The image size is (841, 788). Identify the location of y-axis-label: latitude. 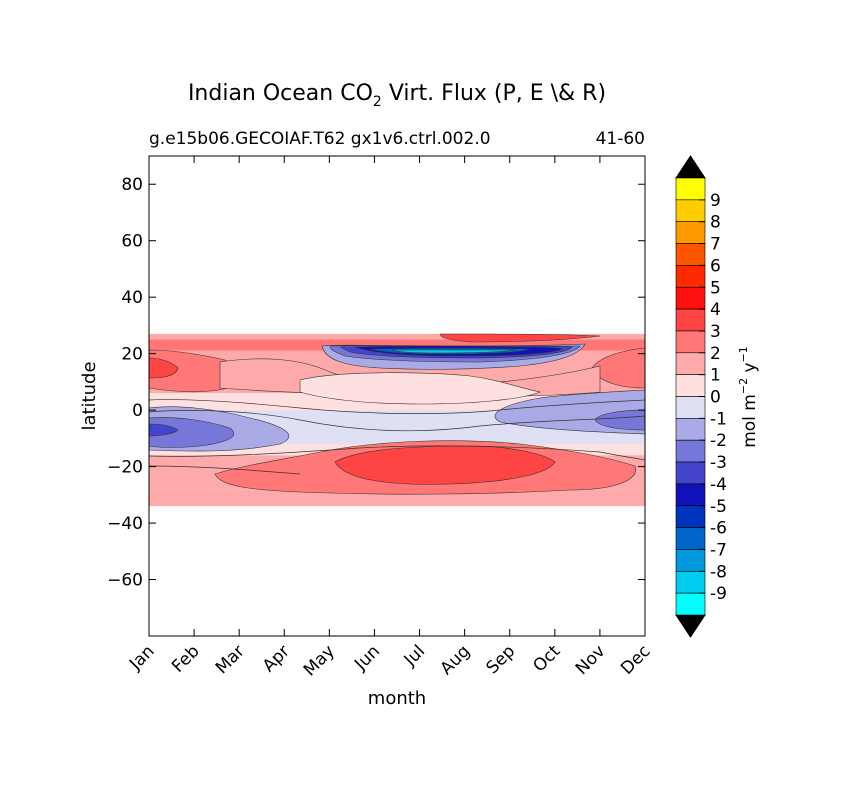
(89, 395).